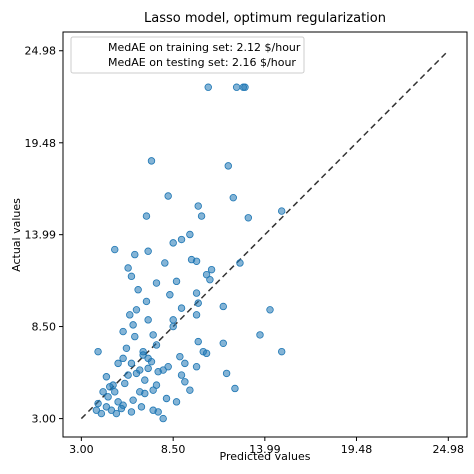 The width and height of the screenshot is (474, 474). Describe the element at coordinates (44, 327) in the screenshot. I see `y-tick-label: 8.50` at that location.